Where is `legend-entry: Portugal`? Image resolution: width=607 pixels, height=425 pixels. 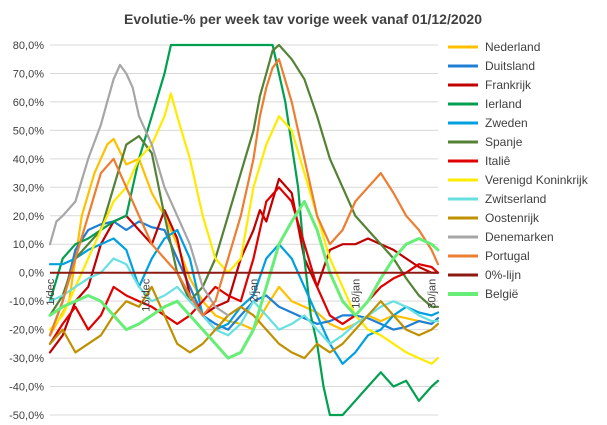 legend-entry: Portugal is located at coordinates (507, 256).